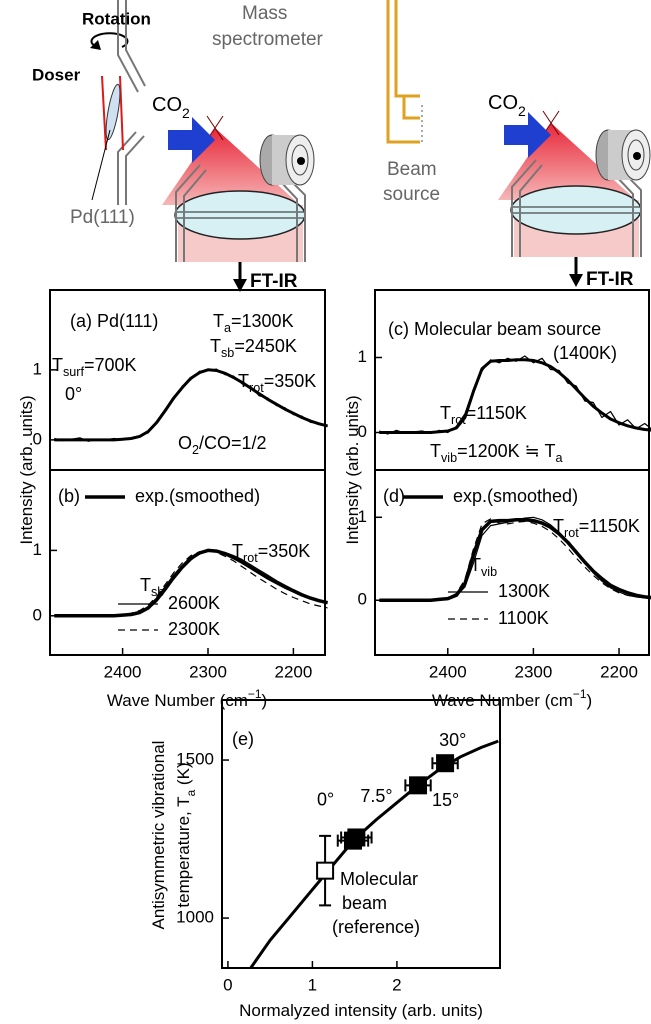  I want to click on annotation: 0°, so click(73, 394).